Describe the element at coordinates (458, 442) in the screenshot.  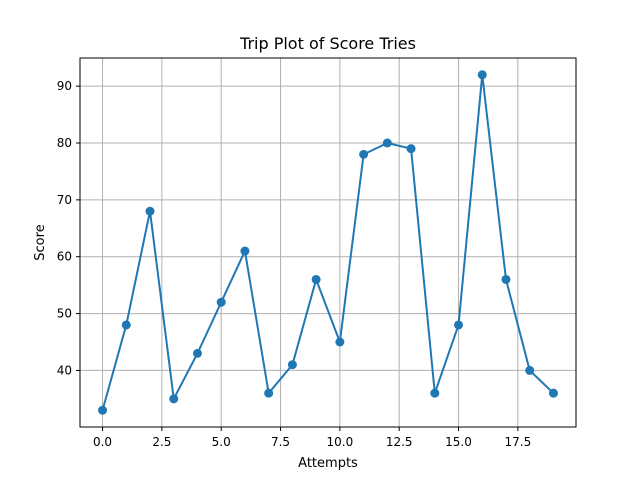
I see `x-tick-label: 15.0` at that location.